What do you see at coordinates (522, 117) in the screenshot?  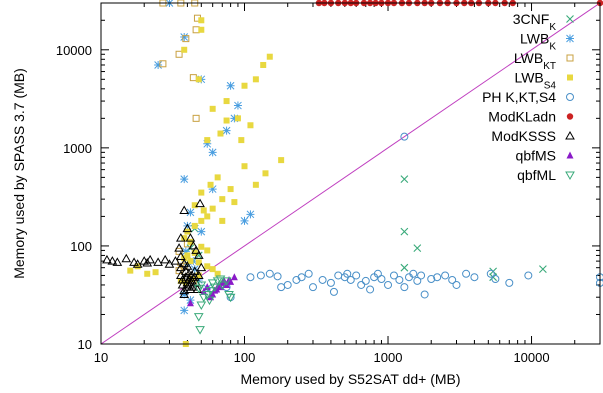 I see `legend-label: ModKLadn` at bounding box center [522, 117].